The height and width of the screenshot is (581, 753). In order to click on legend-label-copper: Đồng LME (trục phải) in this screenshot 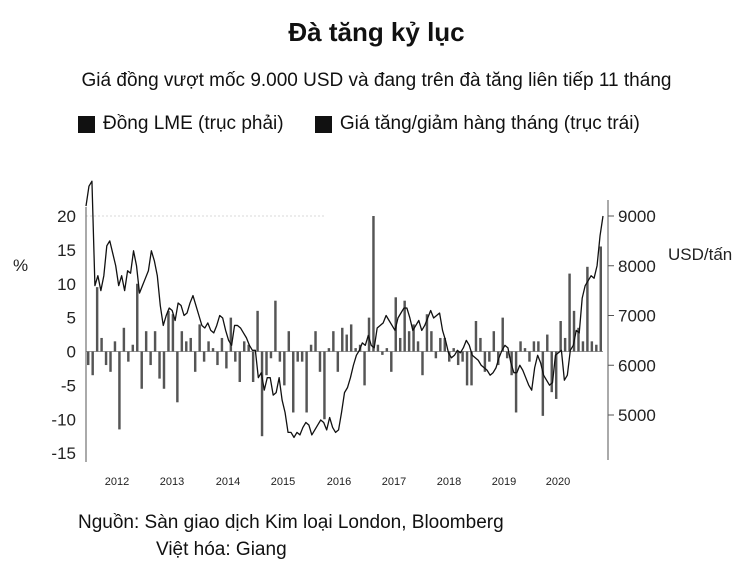, I will do `click(193, 123)`.